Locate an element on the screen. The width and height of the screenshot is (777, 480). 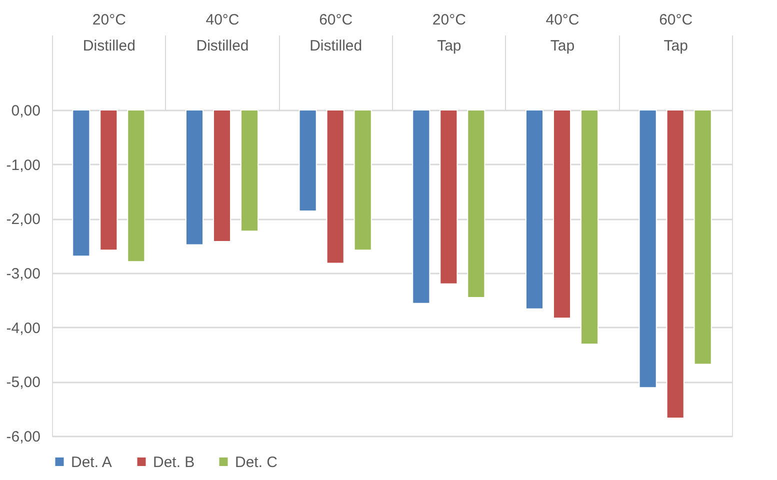
y-tick-label: -2,00 is located at coordinates (23, 219).